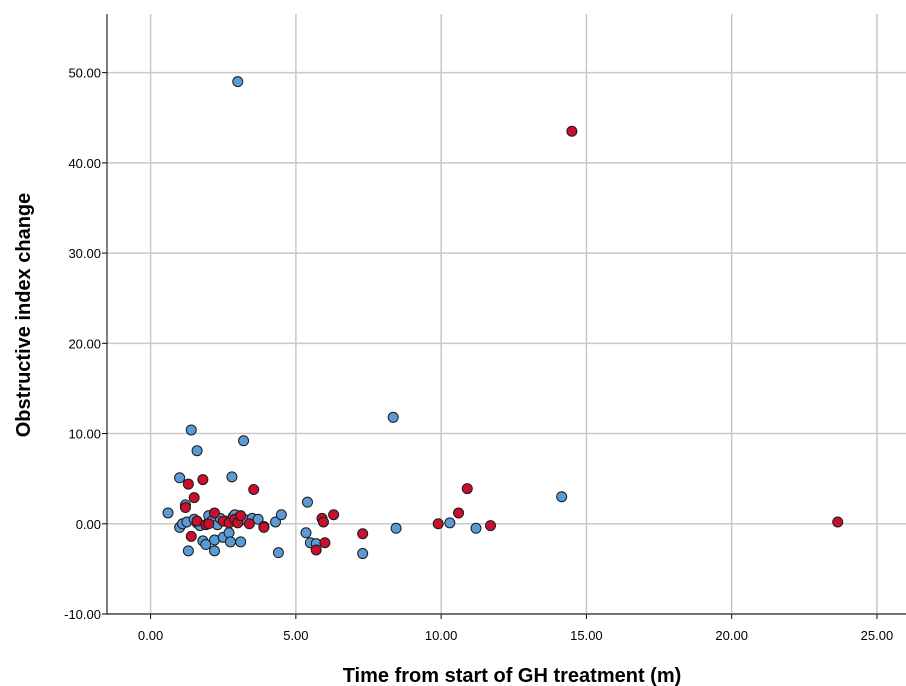 The width and height of the screenshot is (906, 686). What do you see at coordinates (512, 675) in the screenshot?
I see `x-axis-title: Time from start of GH treatment (m)` at bounding box center [512, 675].